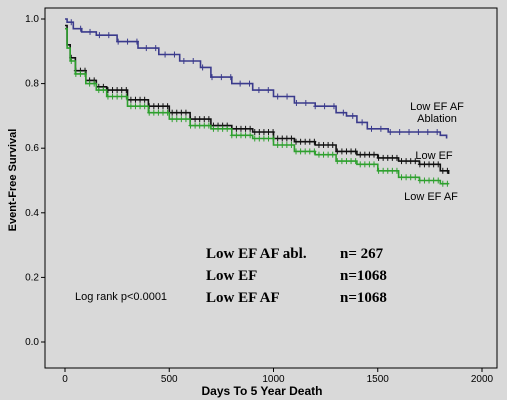  What do you see at coordinates (32, 213) in the screenshot?
I see `y-tick-label: 0.4` at bounding box center [32, 213].